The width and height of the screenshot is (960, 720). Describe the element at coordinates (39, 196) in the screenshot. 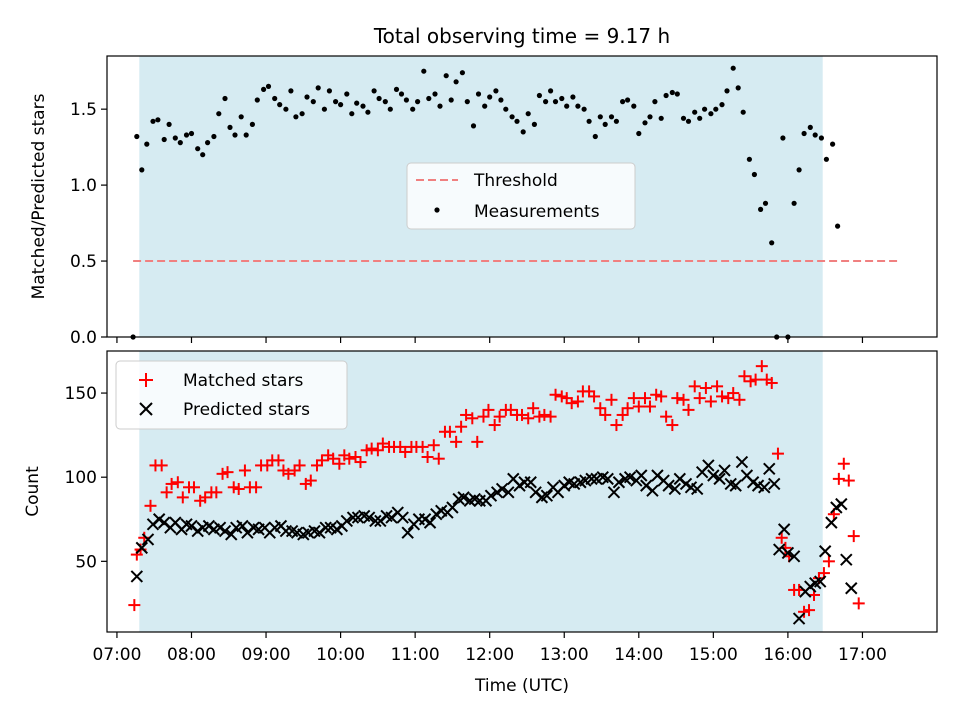

I see `top-y-axis-label: Matched/Predicted stars` at that location.